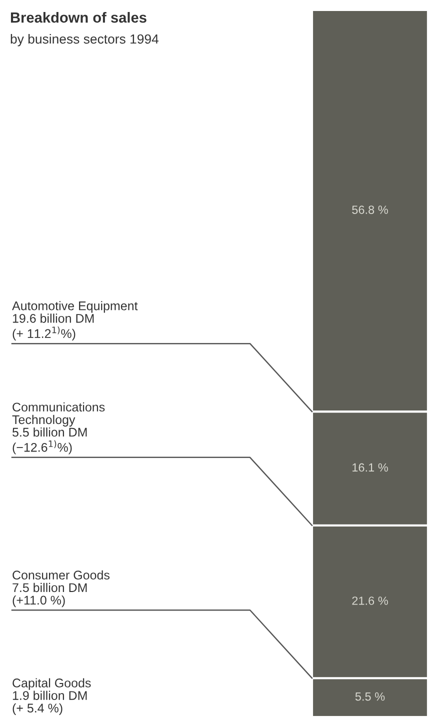 This screenshot has height=717, width=428. I want to click on text: by business sectors 1994, so click(84, 40).